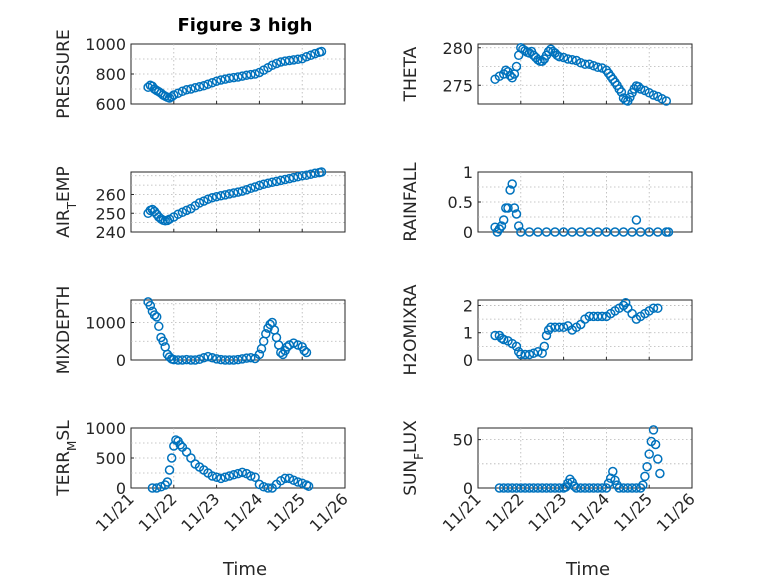 The height and width of the screenshot is (583, 778). Describe the element at coordinates (468, 333) in the screenshot. I see `y-tick-label: 1` at that location.